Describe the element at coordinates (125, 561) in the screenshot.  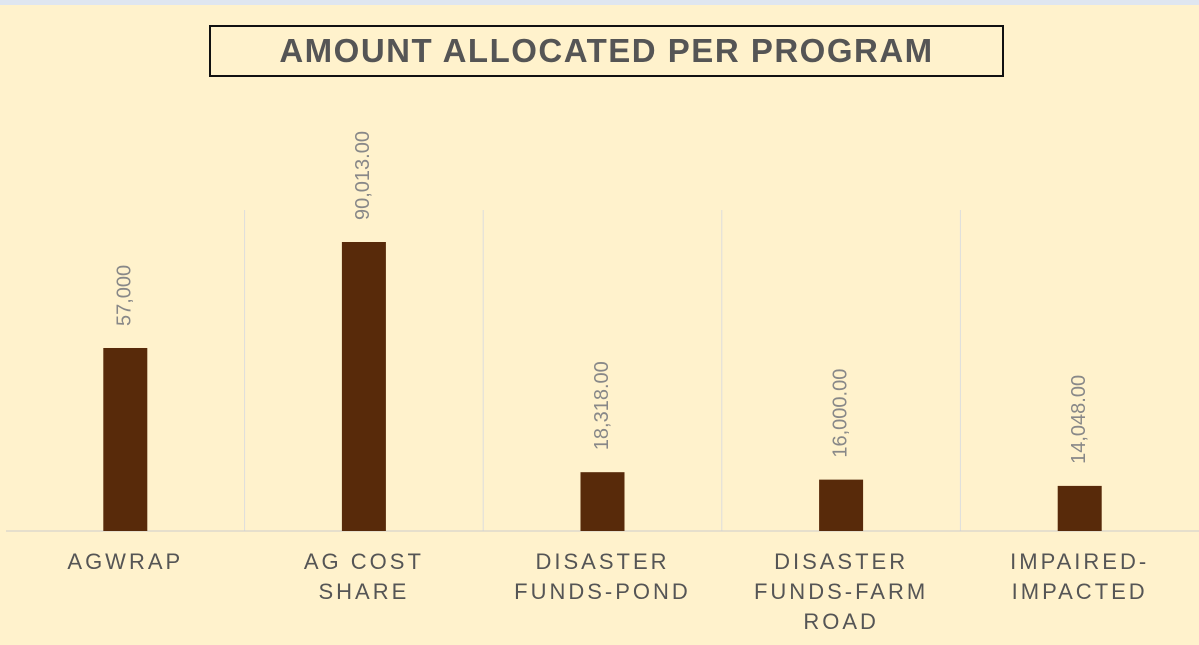
I see `x-tick-label: AGWRAP` at that location.